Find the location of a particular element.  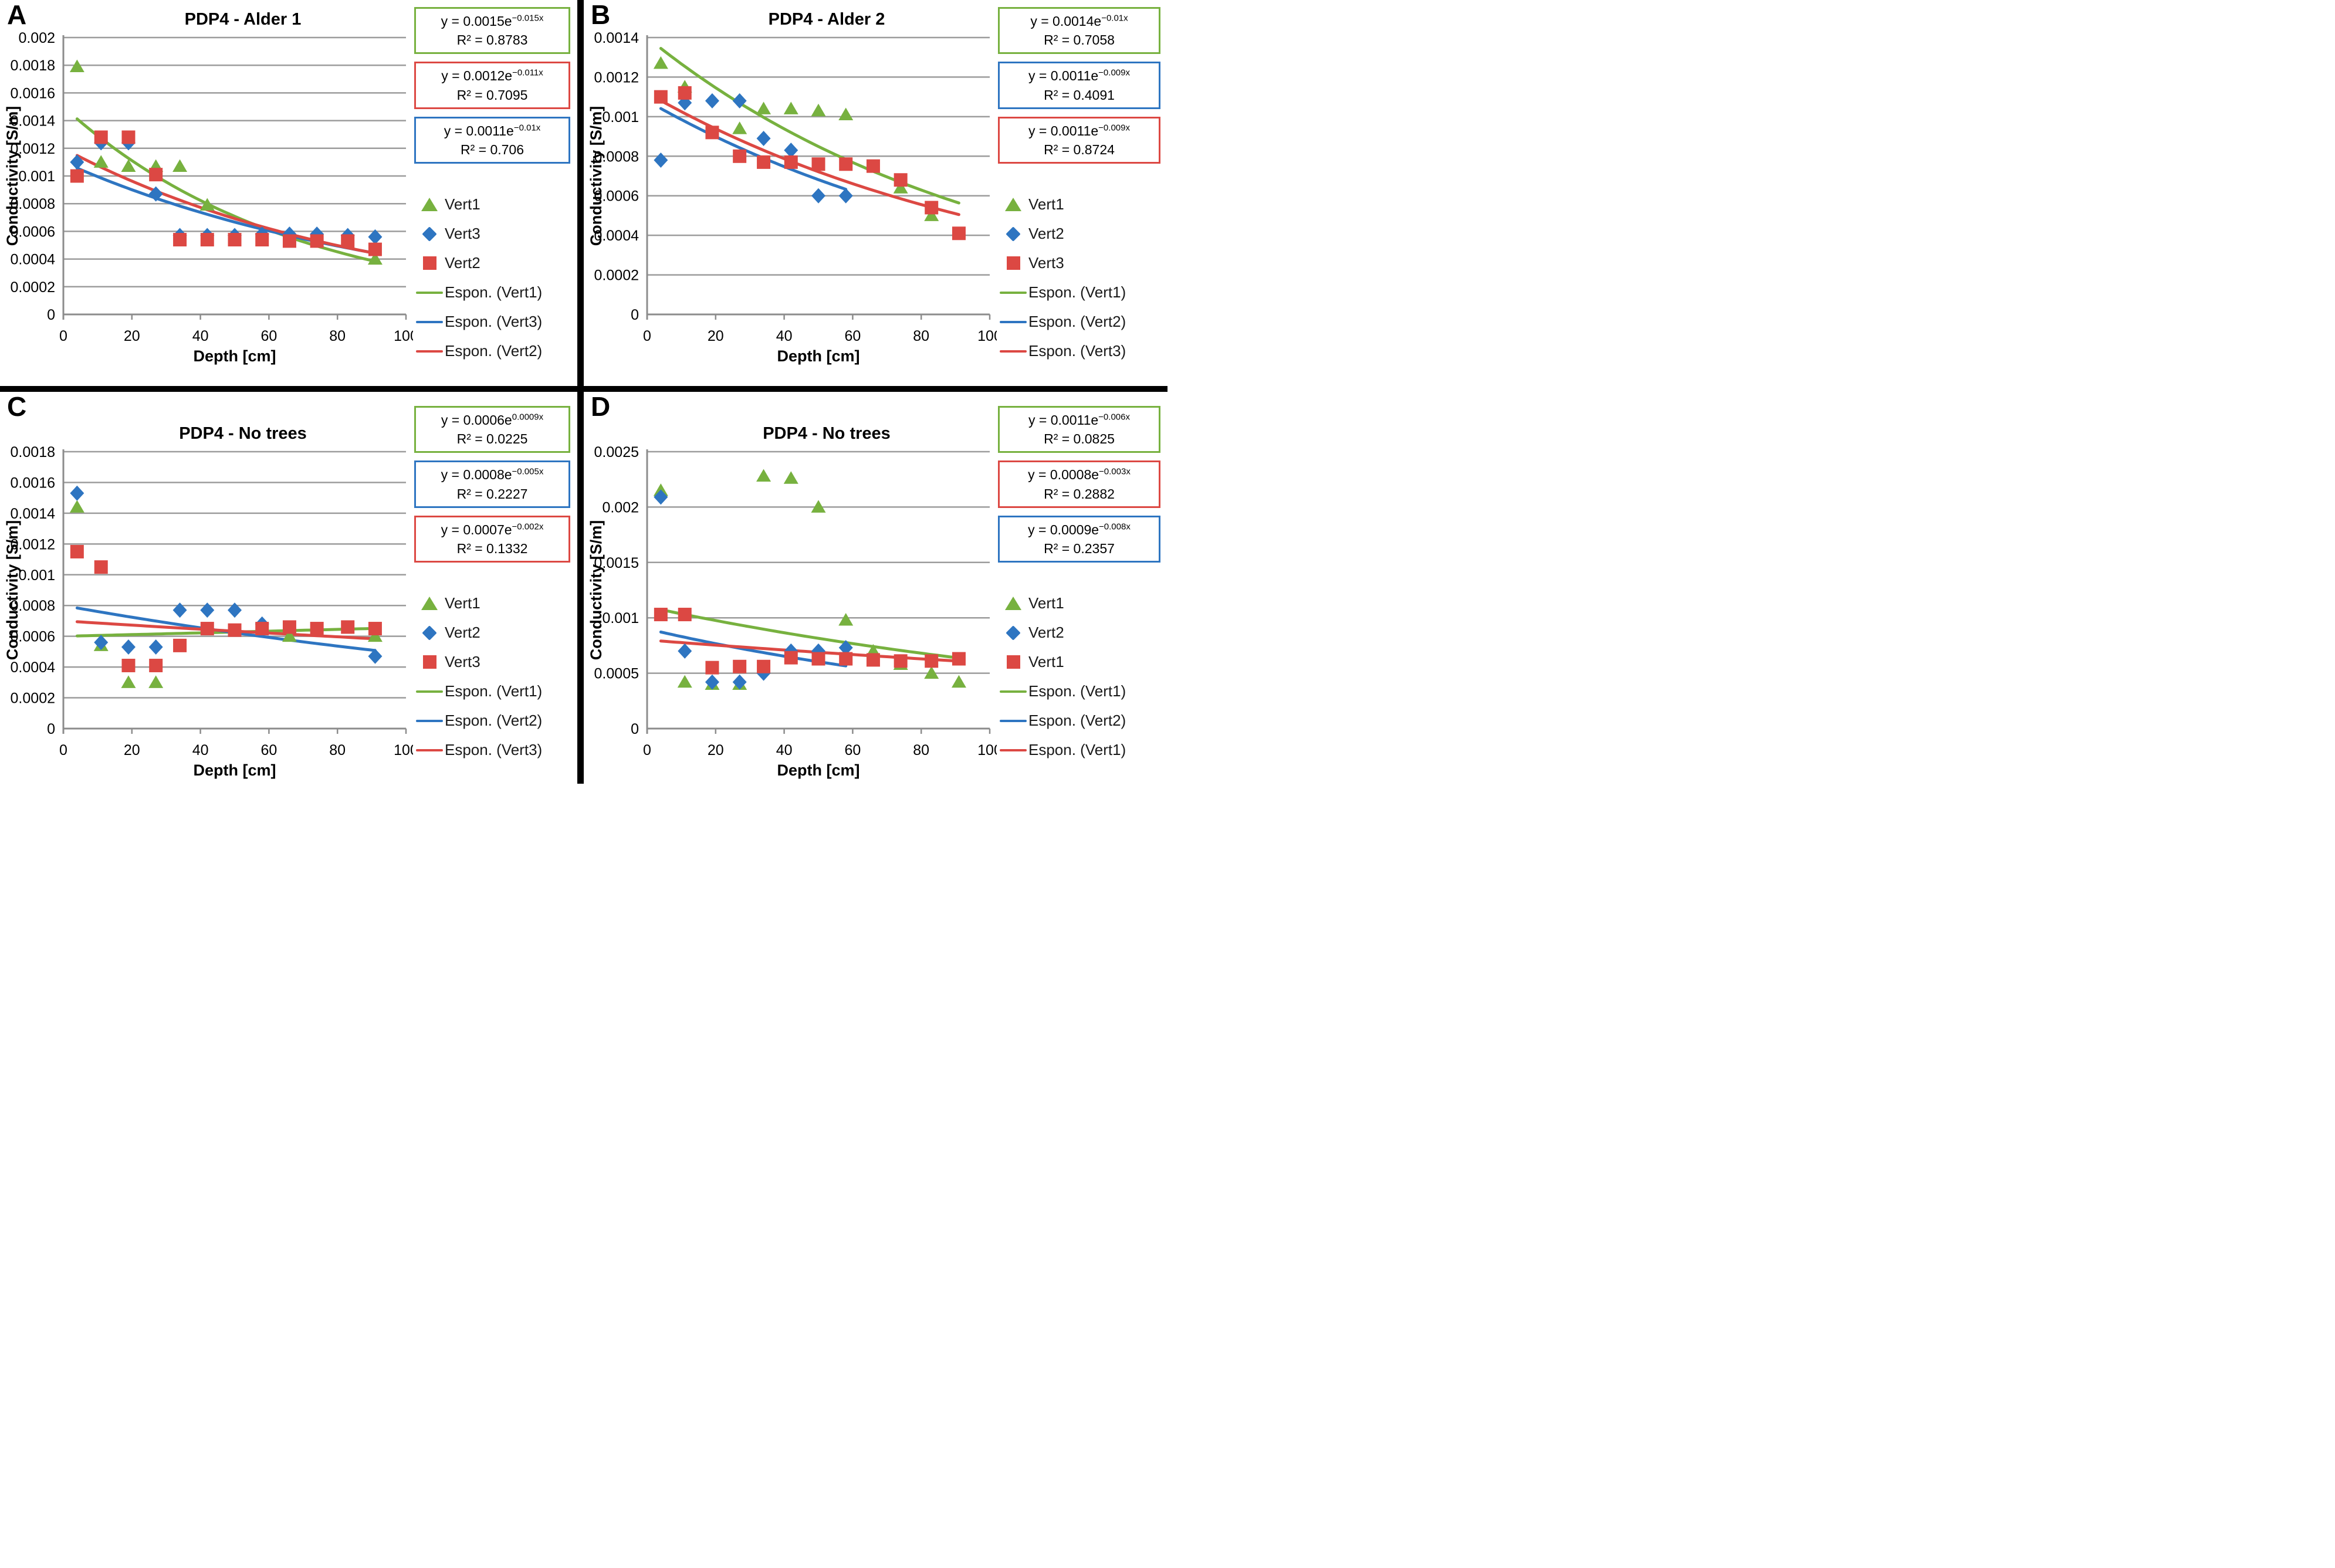

r-squared-value: R² = 0.8724 is located at coordinates (1079, 149).